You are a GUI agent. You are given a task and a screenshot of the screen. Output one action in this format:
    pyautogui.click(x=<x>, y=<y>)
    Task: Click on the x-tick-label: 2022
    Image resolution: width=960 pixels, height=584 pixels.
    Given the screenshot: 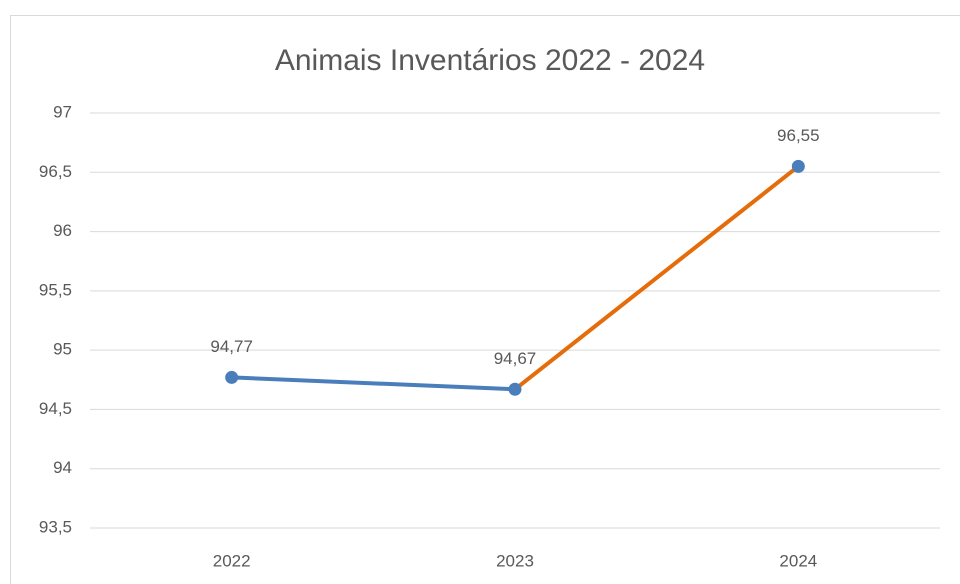 What is the action you would take?
    pyautogui.click(x=232, y=560)
    